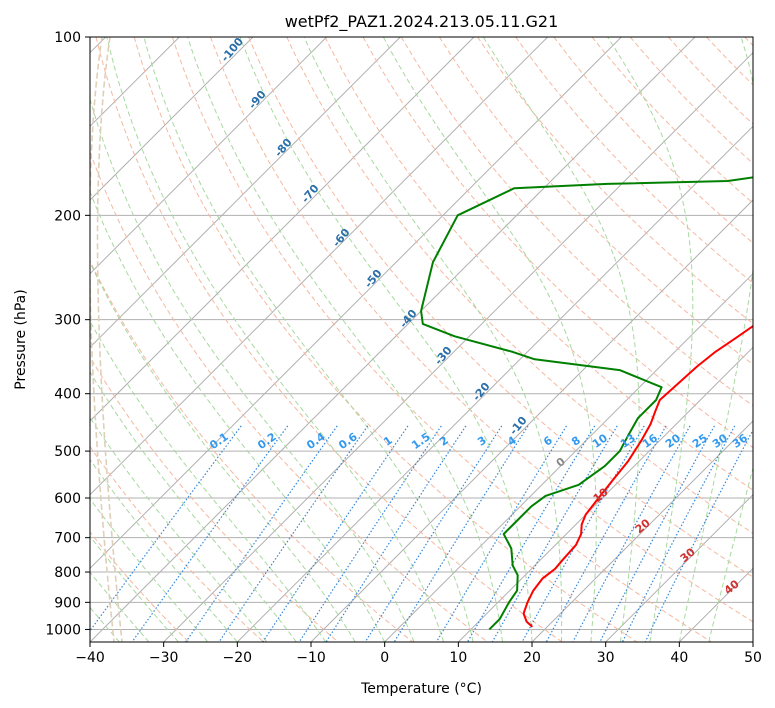 The width and height of the screenshot is (775, 708). Describe the element at coordinates (753, 658) in the screenshot. I see `x-tick-label: 50` at that location.